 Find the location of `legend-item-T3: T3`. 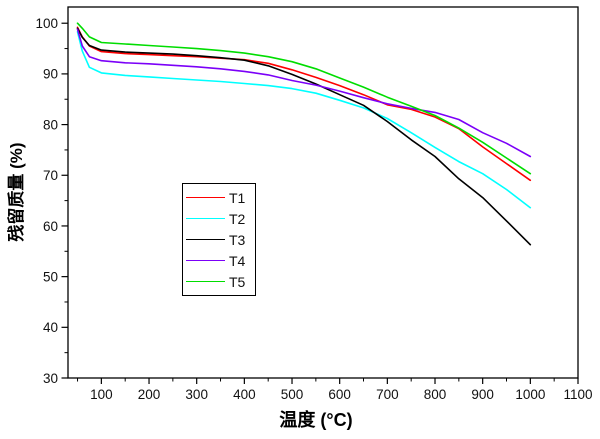

legend-item-T3: T3 is located at coordinates (219, 240).